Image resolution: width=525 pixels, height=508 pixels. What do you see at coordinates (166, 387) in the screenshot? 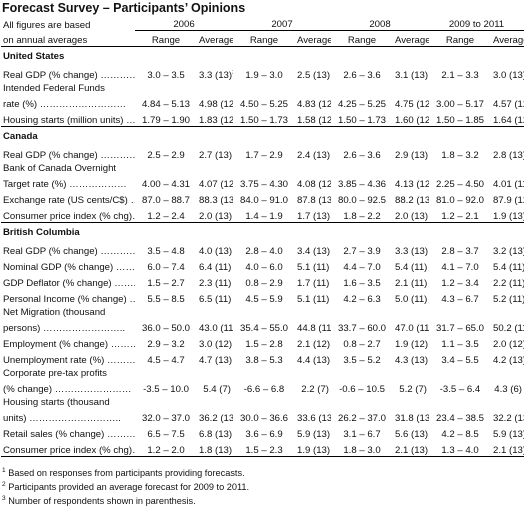
I see `range-cell: -3.5 – 10.0` at bounding box center [166, 387].